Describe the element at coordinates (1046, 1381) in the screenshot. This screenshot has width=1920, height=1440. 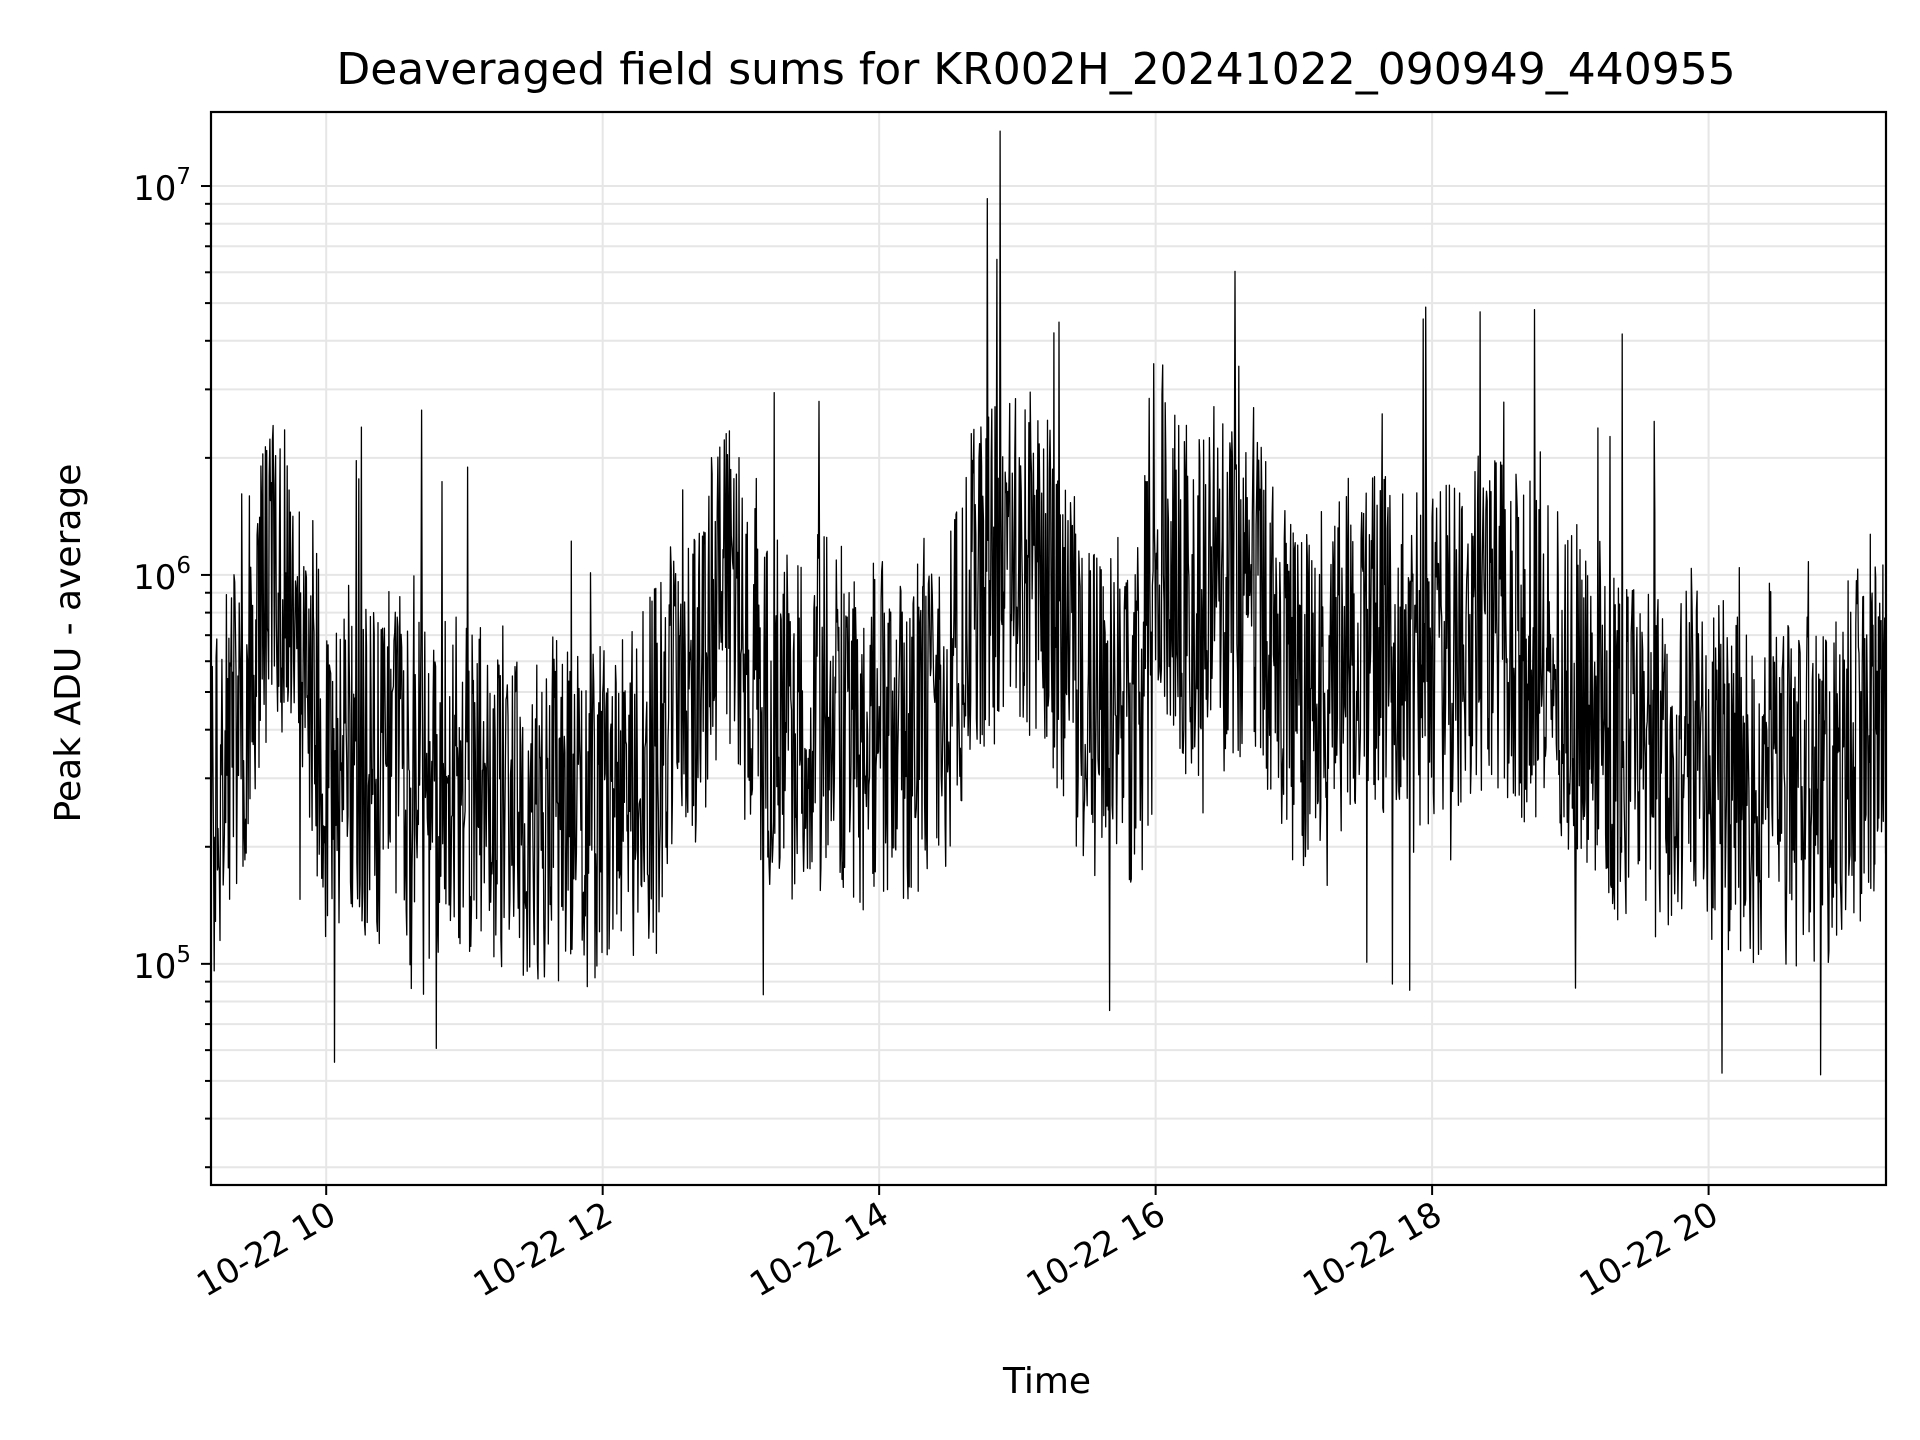
I see `x-axis-label: Time` at that location.